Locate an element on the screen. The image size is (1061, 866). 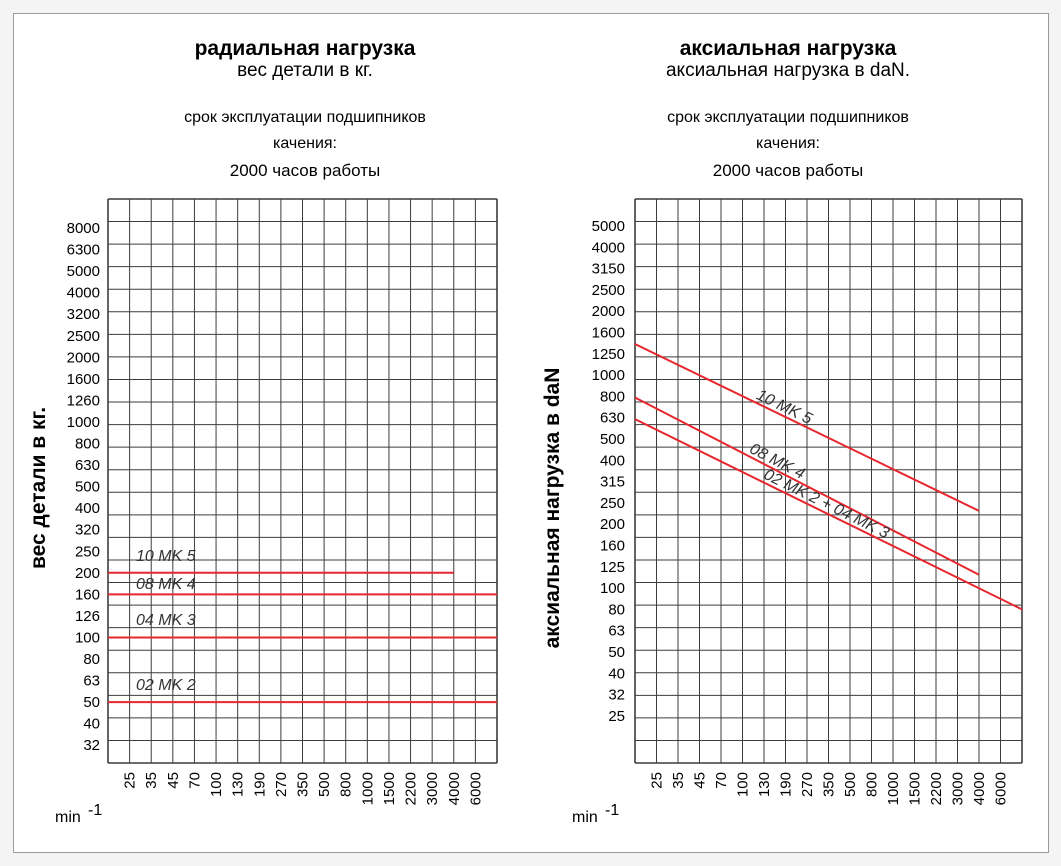
panel1-x-tick-label: 100 is located at coordinates (216, 784).